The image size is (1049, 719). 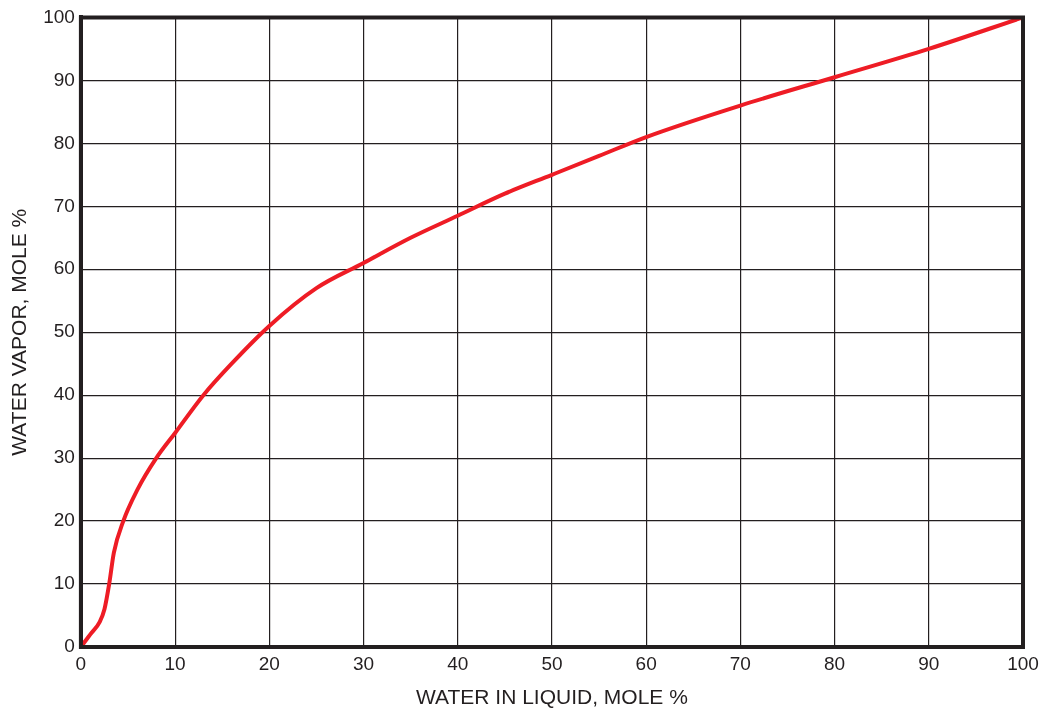 What do you see at coordinates (269, 663) in the screenshot?
I see `x-tick-label: 20` at bounding box center [269, 663].